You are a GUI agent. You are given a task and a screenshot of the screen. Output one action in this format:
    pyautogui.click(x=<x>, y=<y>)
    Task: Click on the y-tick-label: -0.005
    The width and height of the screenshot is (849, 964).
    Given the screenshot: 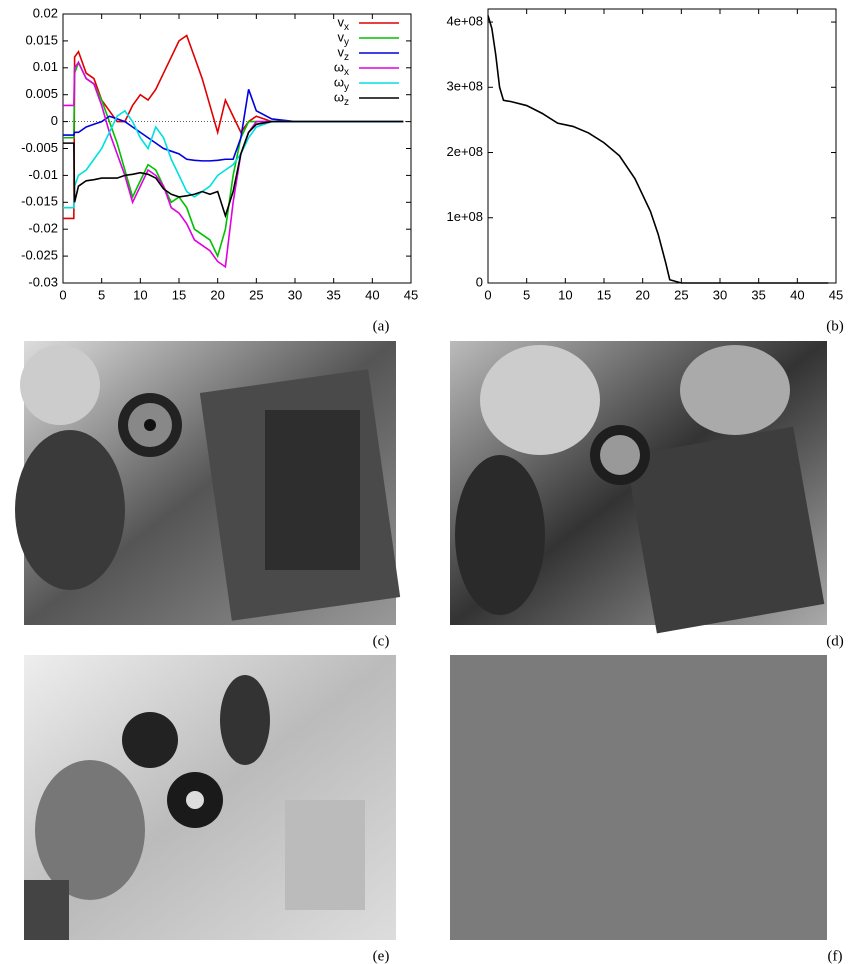 What is the action you would take?
    pyautogui.click(x=39, y=147)
    